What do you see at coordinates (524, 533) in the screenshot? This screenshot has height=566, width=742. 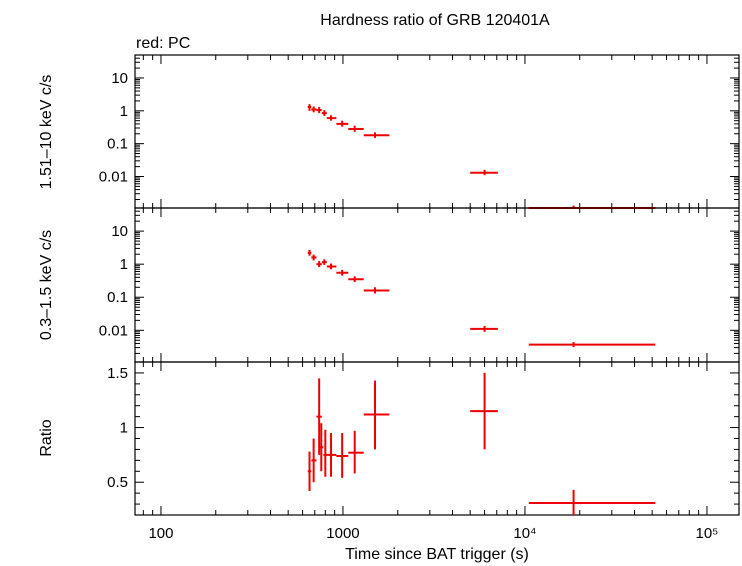 I see `x-tick-label: 10⁴` at bounding box center [524, 533].